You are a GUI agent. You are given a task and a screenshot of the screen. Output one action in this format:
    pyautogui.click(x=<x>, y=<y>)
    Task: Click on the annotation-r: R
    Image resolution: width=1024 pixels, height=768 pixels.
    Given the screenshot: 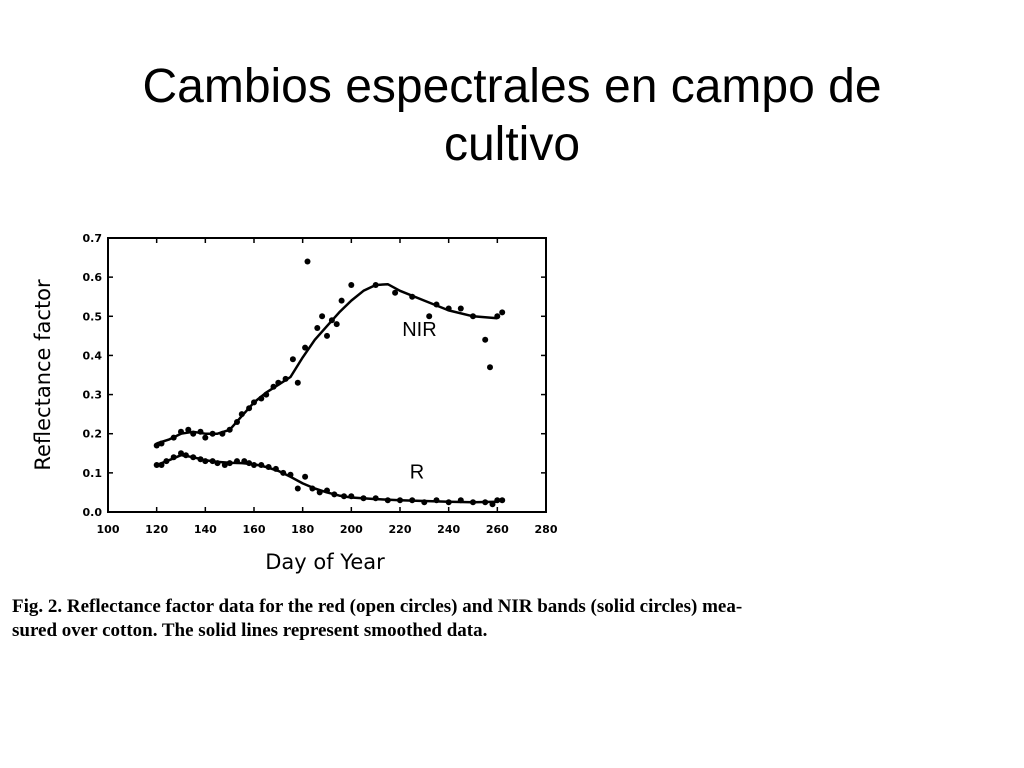 What is the action you would take?
    pyautogui.click(x=417, y=473)
    